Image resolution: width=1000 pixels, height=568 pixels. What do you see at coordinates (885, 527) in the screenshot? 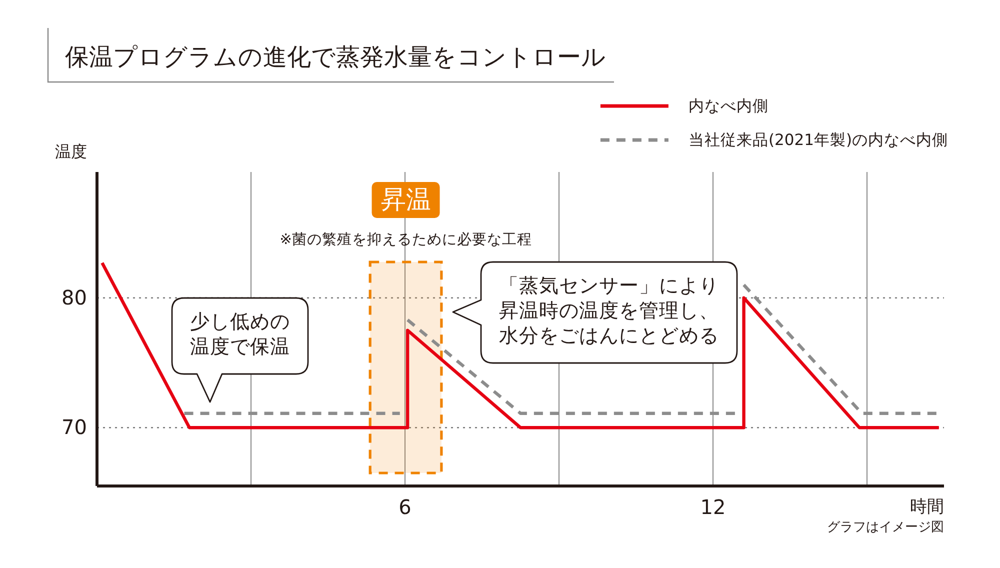
I see `text: グラフはイメージ図` at bounding box center [885, 527].